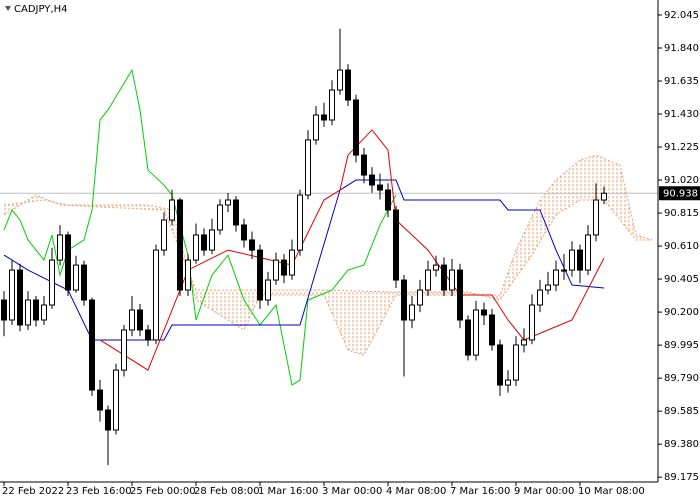  Describe the element at coordinates (681, 279) in the screenshot. I see `y-tick-label: 90.405` at that location.